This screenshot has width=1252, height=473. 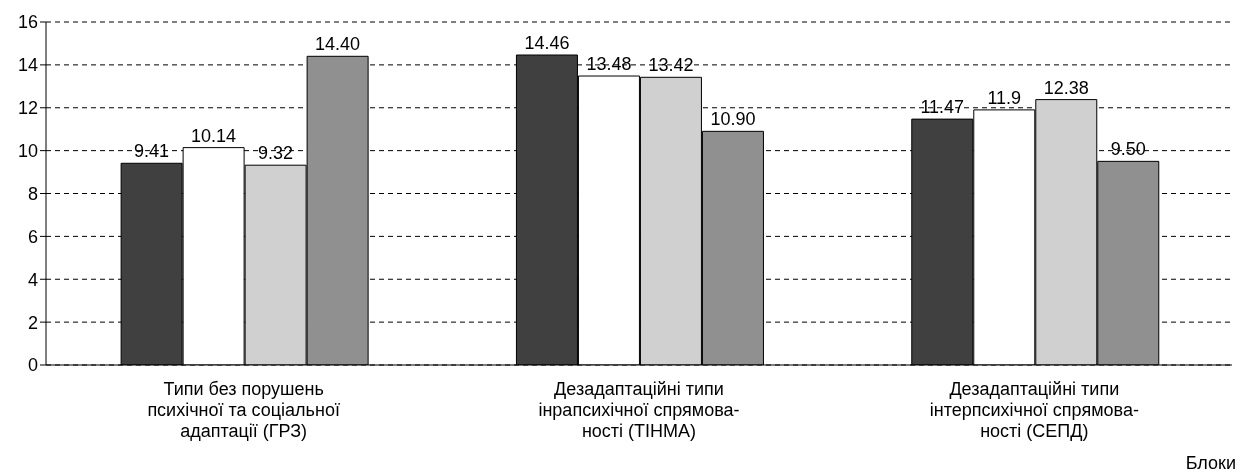 I want to click on x-tick-label: Типи без порушень психічної та соціальної адаптації (ГРЗ), so click(x=243, y=410).